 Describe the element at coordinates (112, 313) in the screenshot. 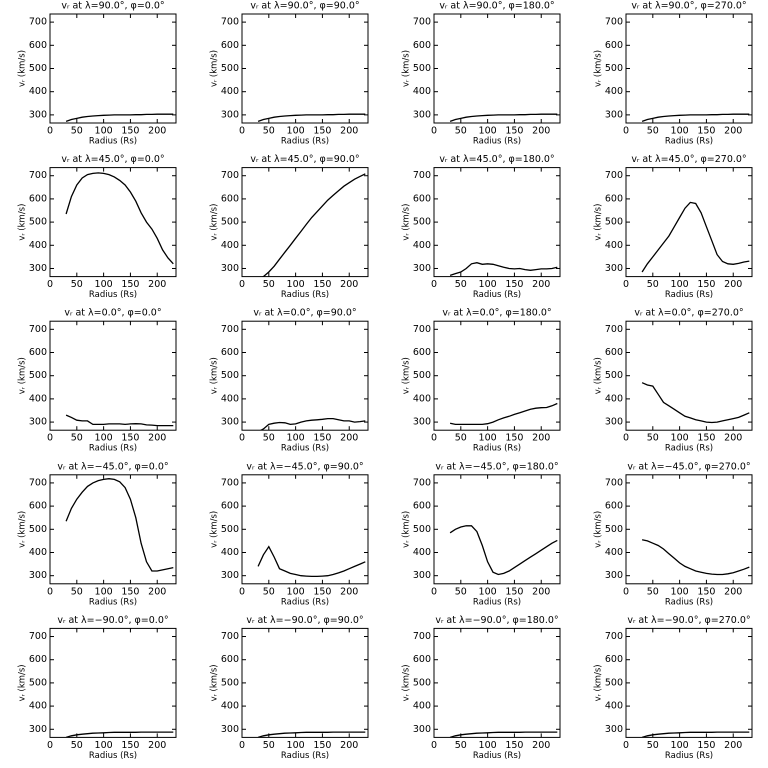

I see `chart-title: vᵣ at λ=0.0°, φ=0.0°` at that location.